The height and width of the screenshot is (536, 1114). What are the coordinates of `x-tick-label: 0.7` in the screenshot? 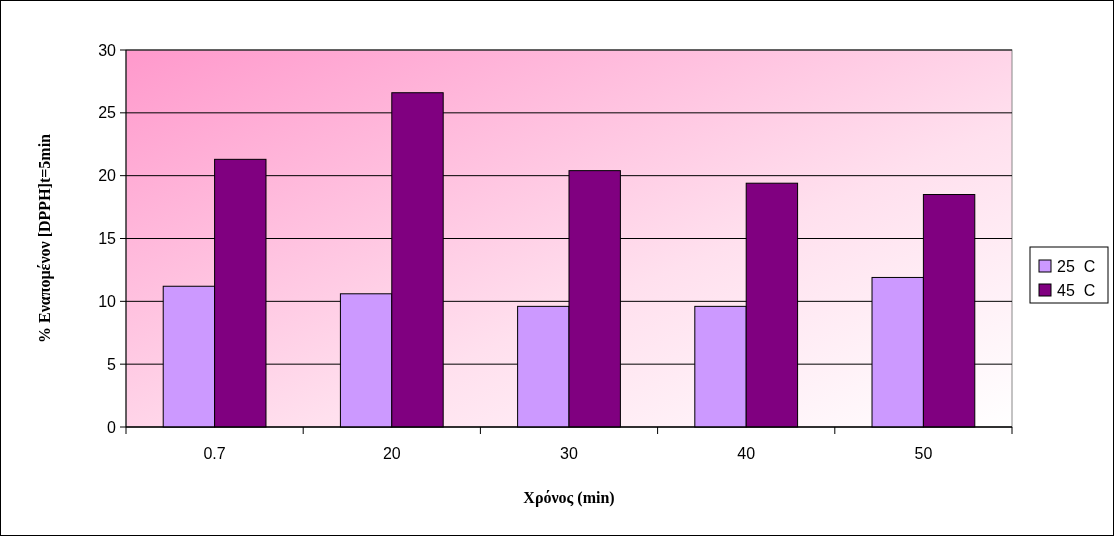 It's located at (214, 453).